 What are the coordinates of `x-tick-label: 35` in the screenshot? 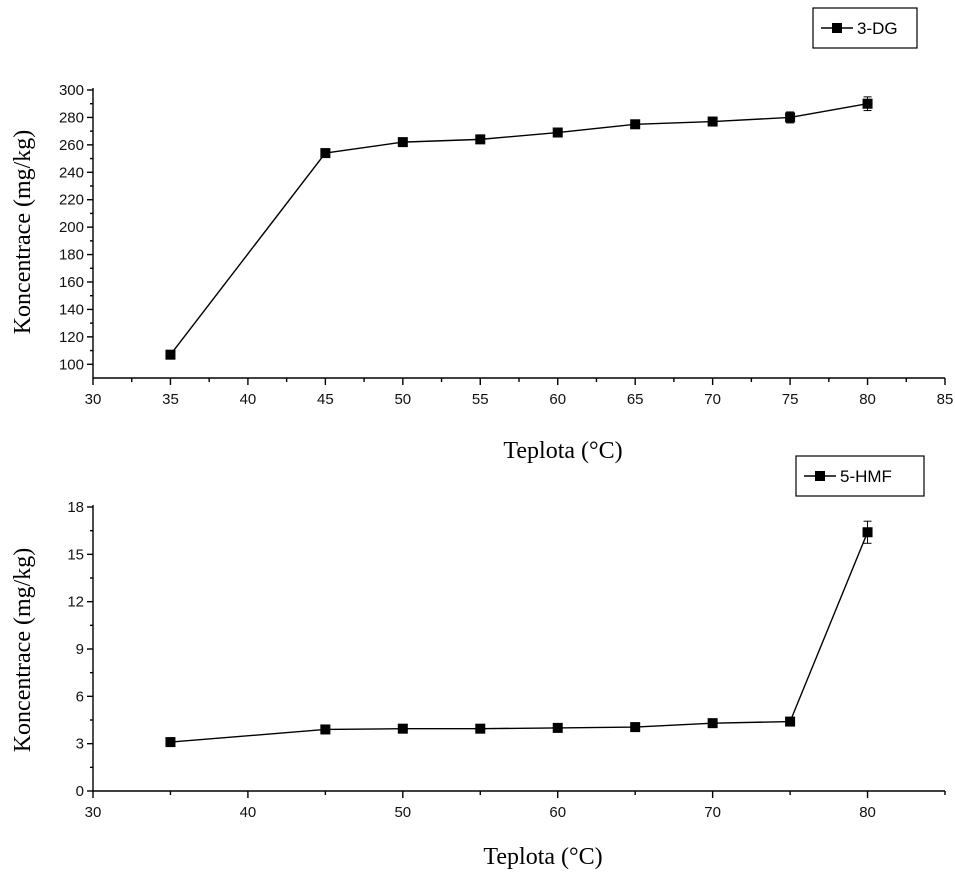 It's located at (170, 399).